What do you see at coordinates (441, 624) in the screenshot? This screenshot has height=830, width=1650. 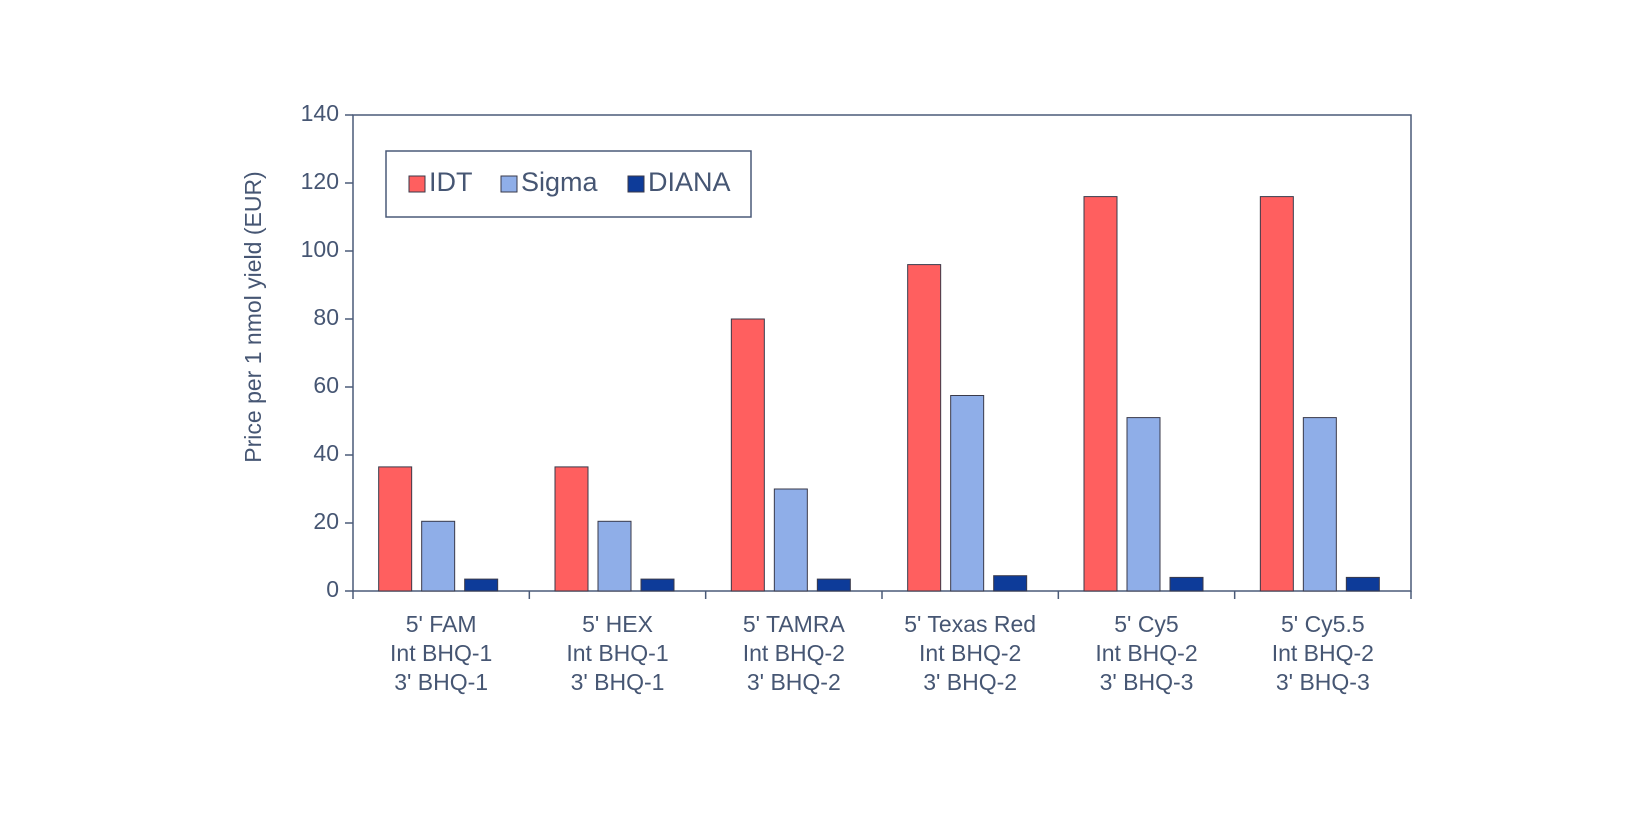 I see `x-tick-label: 5' FAM` at bounding box center [441, 624].